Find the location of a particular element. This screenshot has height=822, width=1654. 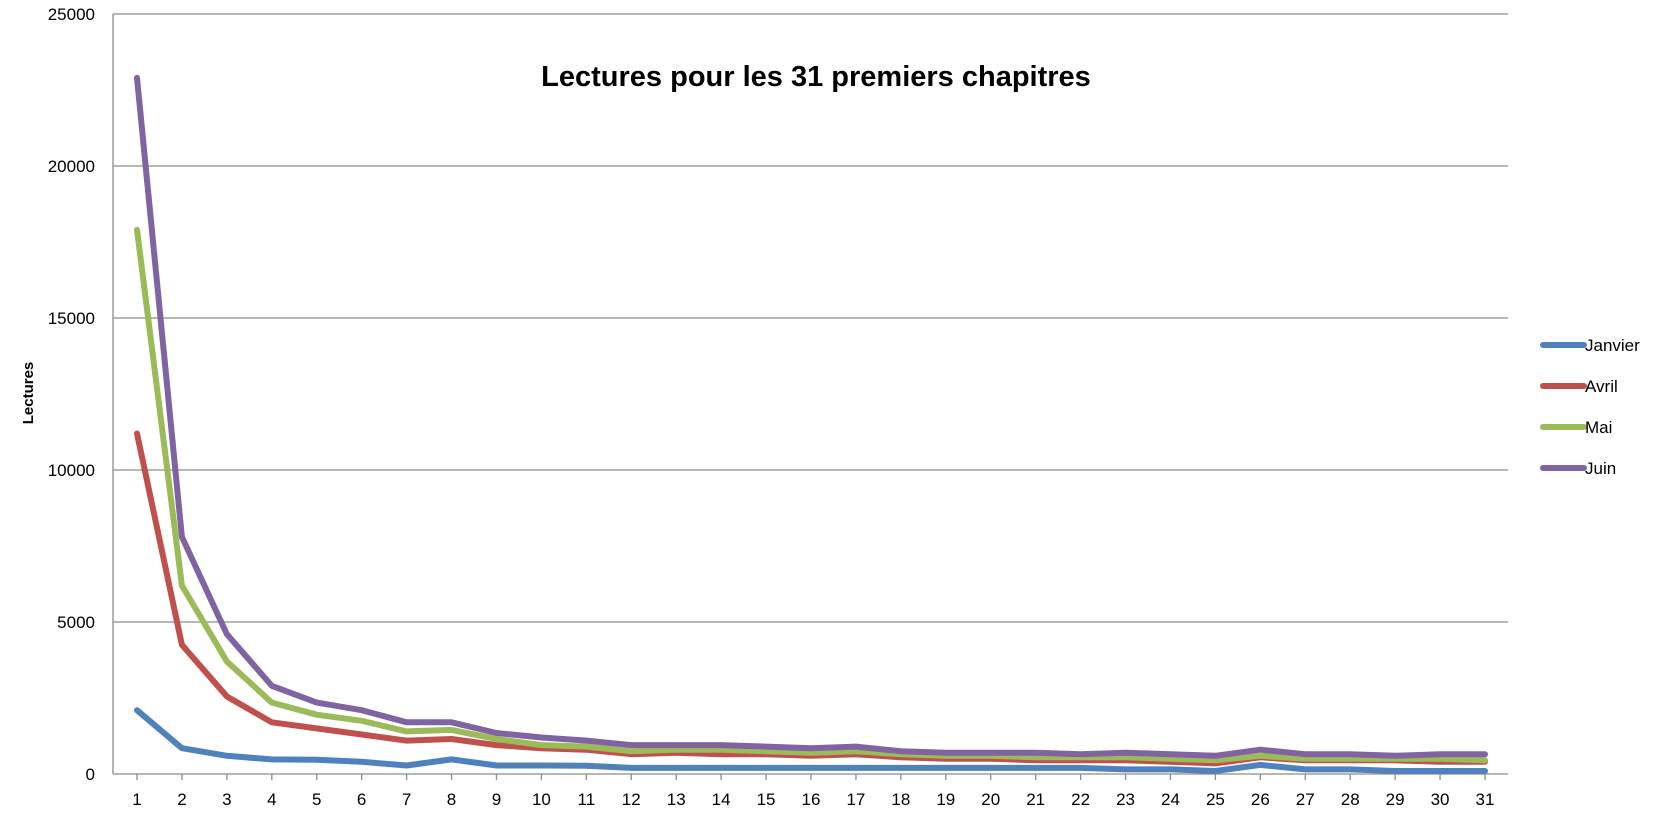

x-tick-label: 20 is located at coordinates (990, 799).